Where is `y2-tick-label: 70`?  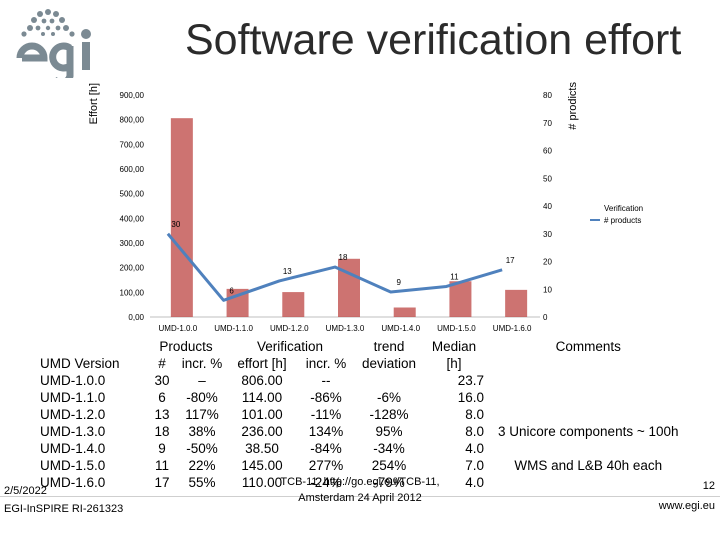 y2-tick-label: 70 is located at coordinates (547, 123).